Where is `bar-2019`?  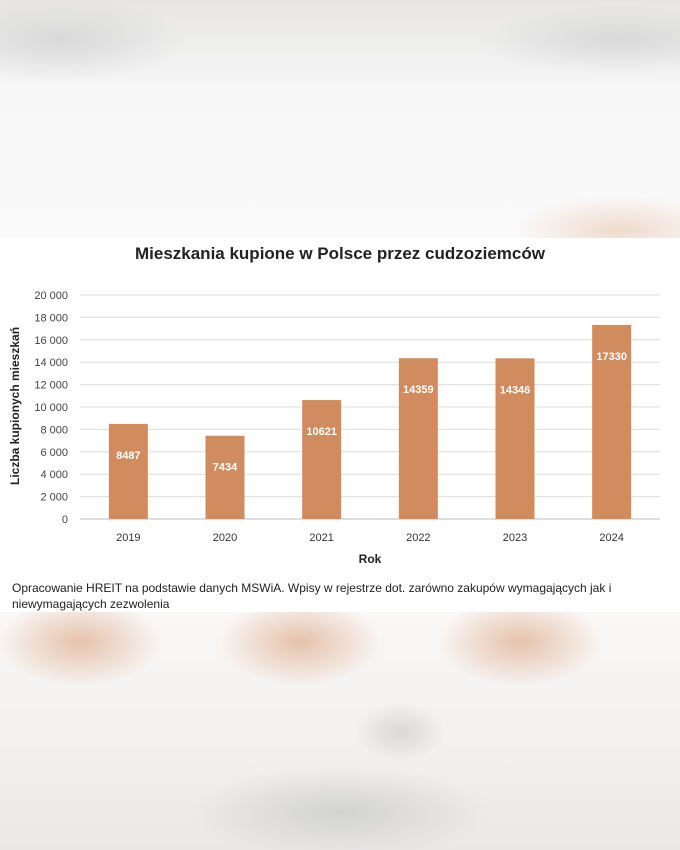
bar-2019 is located at coordinates (128, 471).